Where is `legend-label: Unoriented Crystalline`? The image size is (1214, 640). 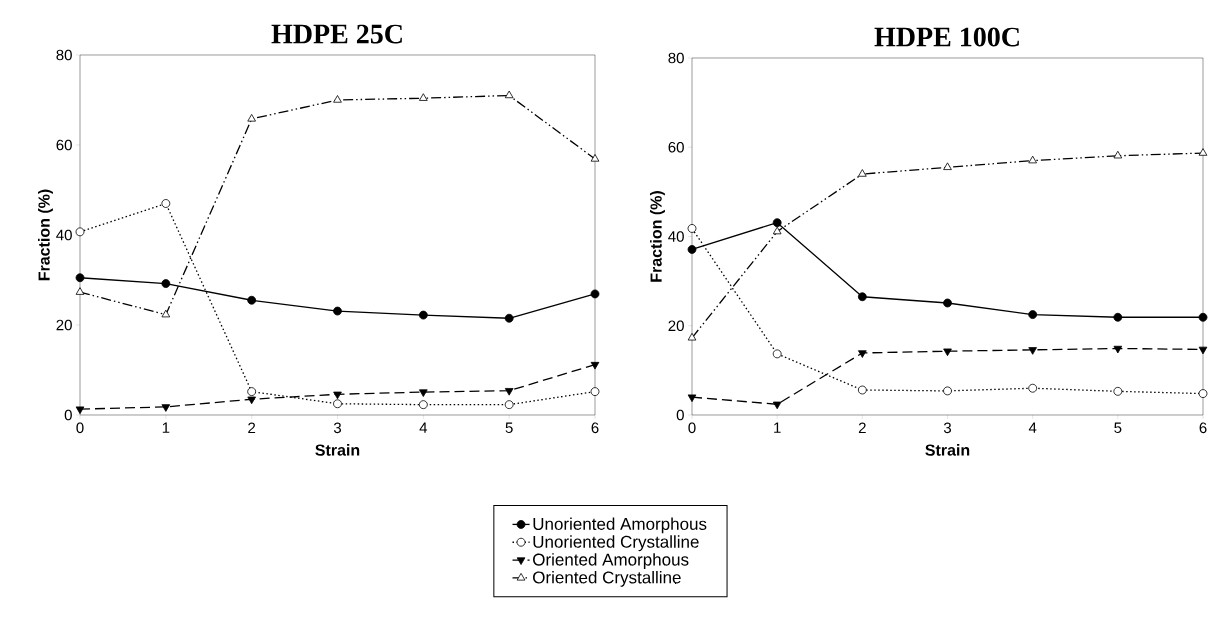 legend-label: Unoriented Crystalline is located at coordinates (616, 543).